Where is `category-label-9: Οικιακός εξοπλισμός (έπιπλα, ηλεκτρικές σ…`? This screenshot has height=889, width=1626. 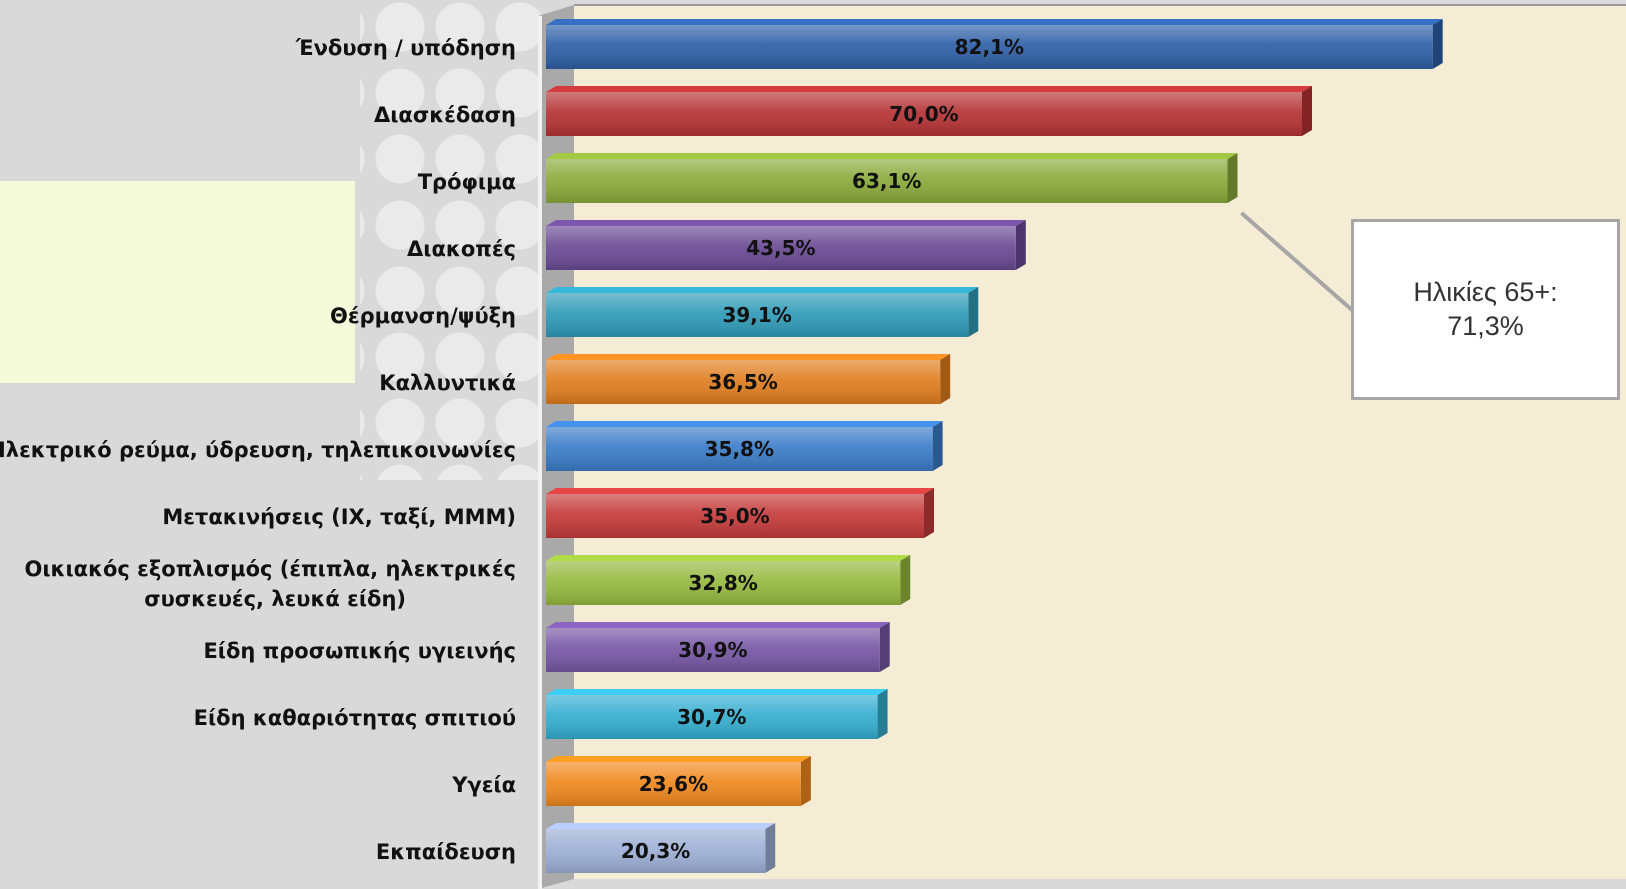 category-label-9: Οικιακός εξοπλισμός (έπιπλα, ηλεκτρικές σ… is located at coordinates (271, 584).